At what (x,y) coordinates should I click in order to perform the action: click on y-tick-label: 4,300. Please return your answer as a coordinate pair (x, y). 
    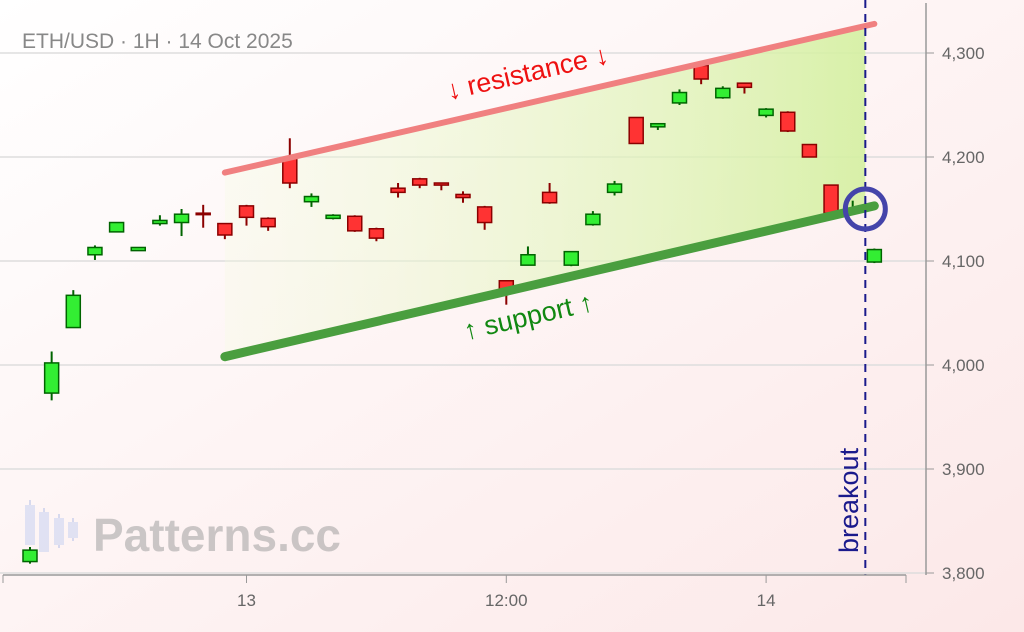
    Looking at the image, I should click on (963, 53).